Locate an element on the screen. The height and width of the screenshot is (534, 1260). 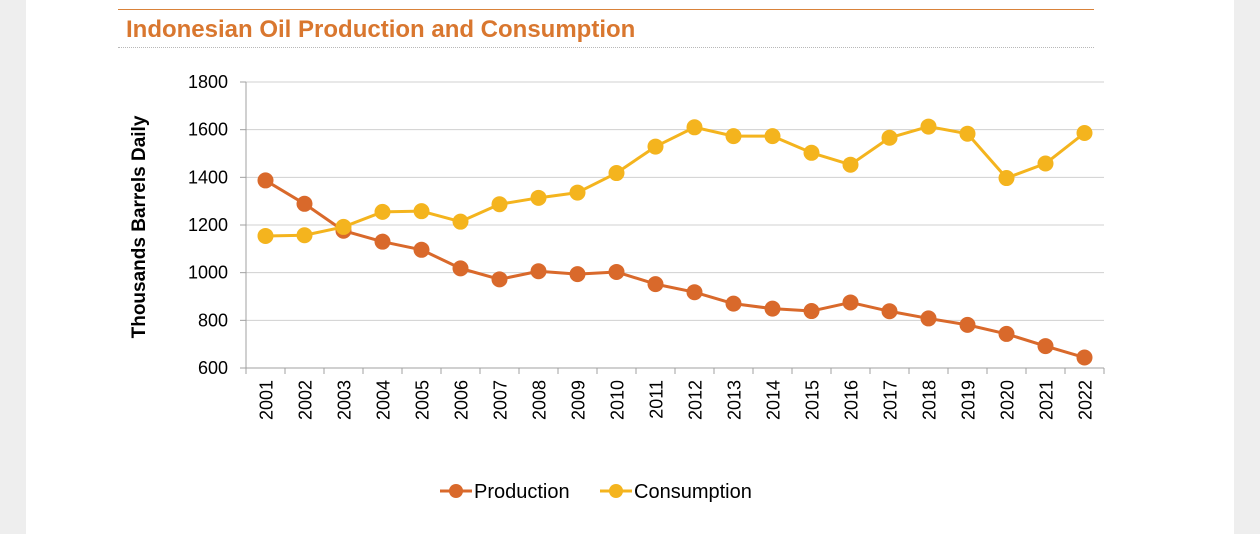
consumption-point-2006 is located at coordinates (460, 221).